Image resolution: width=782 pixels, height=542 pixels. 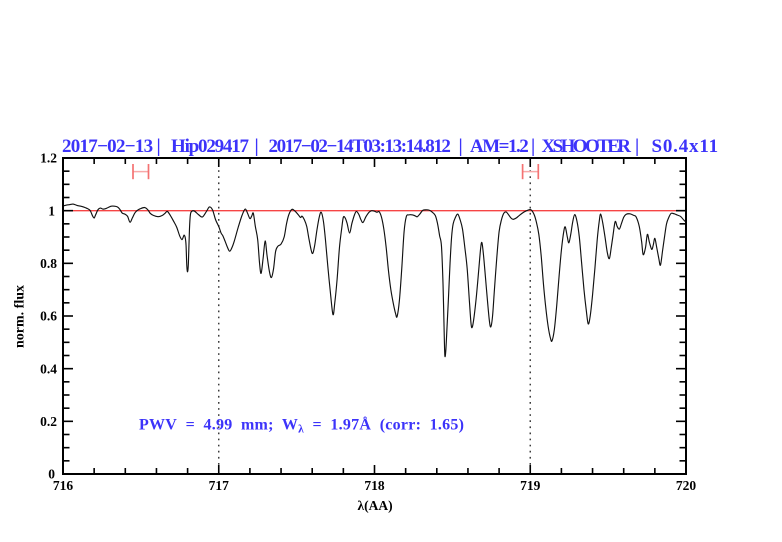 I want to click on svg-text: 720, so click(x=686, y=485).